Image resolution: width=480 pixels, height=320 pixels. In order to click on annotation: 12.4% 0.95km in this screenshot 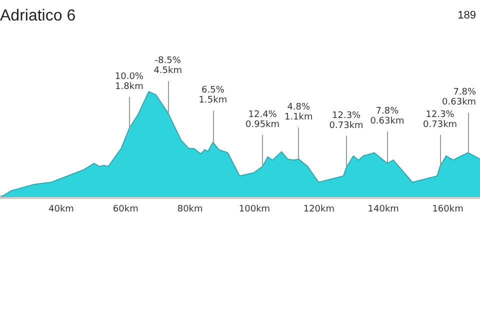, I will do `click(263, 120)`.